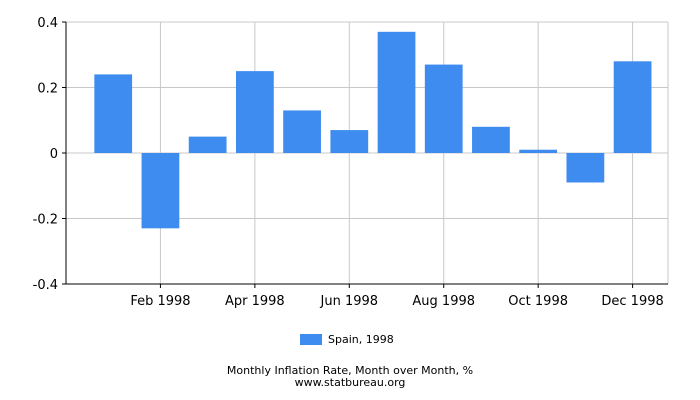 This screenshot has height=400, width=700. I want to click on x-tick-label: Oct 1998, so click(538, 301).